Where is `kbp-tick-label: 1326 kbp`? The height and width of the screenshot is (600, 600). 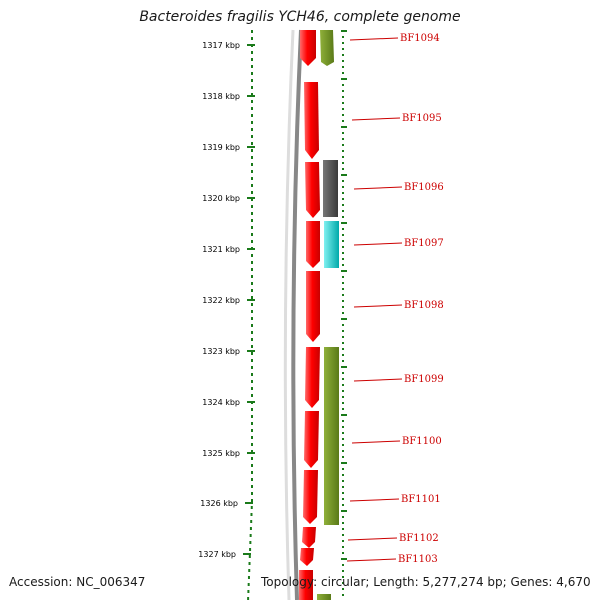 kbp-tick-label: 1326 kbp is located at coordinates (219, 503).